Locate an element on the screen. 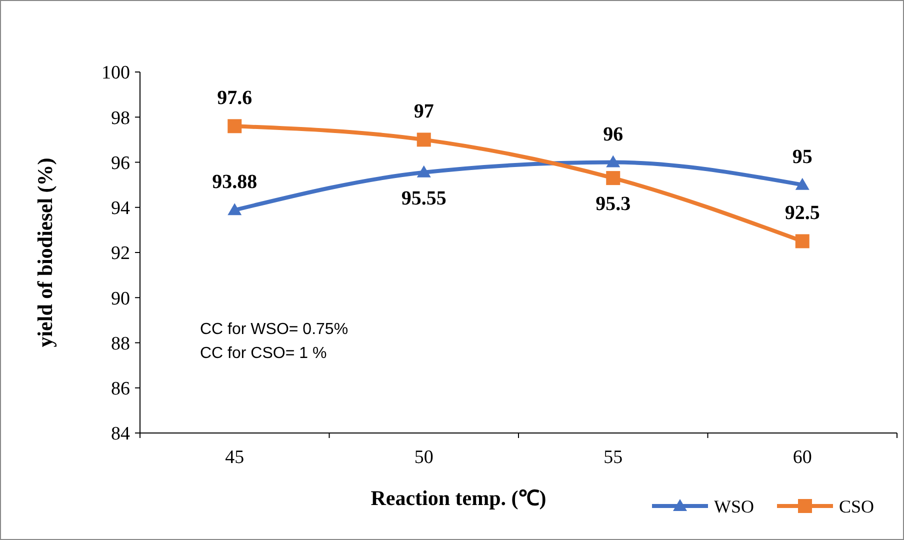  annotation: CC for CSO= 1 % is located at coordinates (263, 353).